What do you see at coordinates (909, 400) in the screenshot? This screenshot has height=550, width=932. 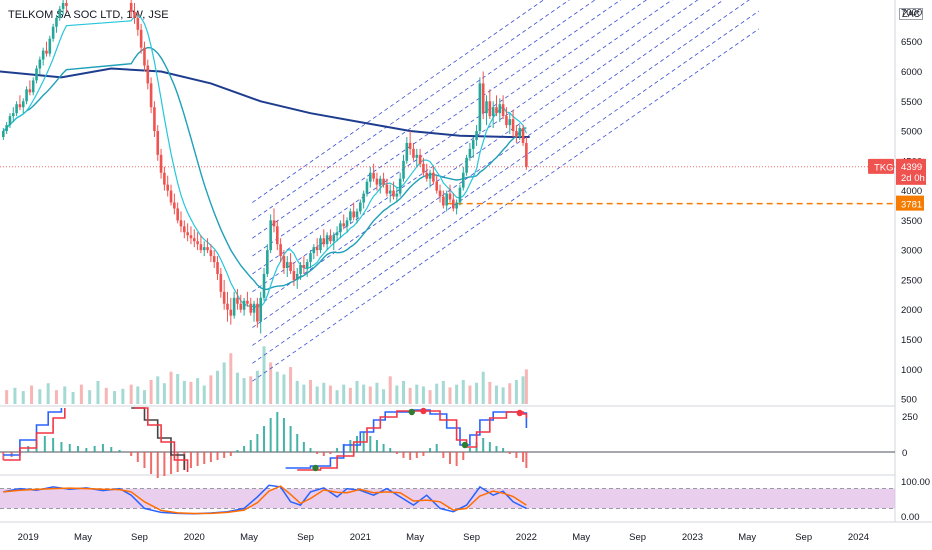 I see `price-tick-label: 500` at bounding box center [909, 400].